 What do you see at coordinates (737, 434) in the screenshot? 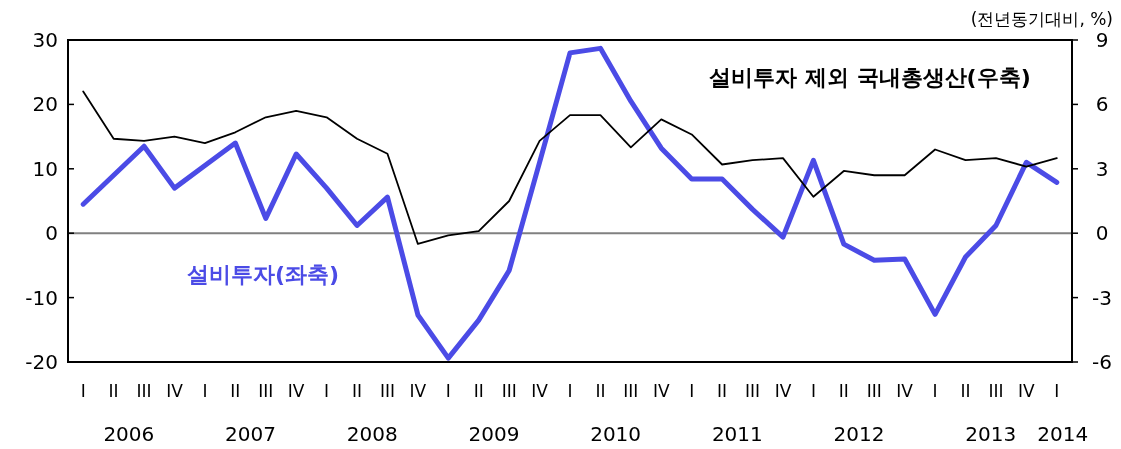
I see `text: 2011` at bounding box center [737, 434].